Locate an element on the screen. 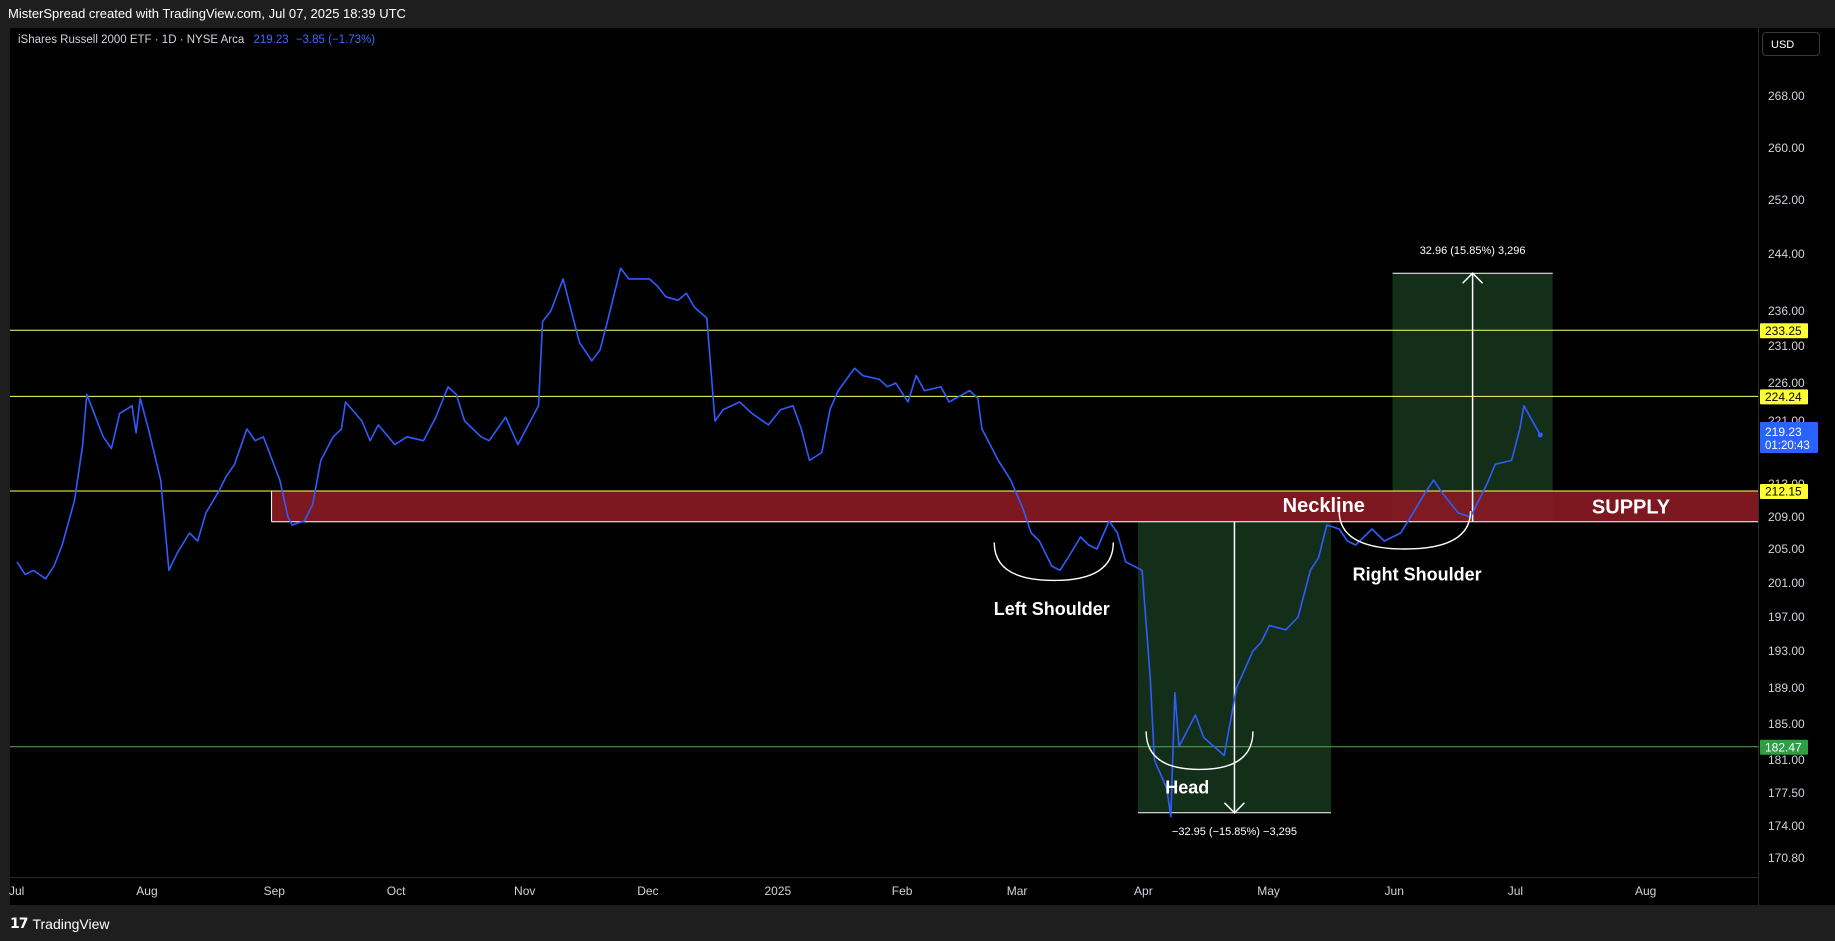 The image size is (1835, 941). x-tick-label: Jun is located at coordinates (1394, 891).